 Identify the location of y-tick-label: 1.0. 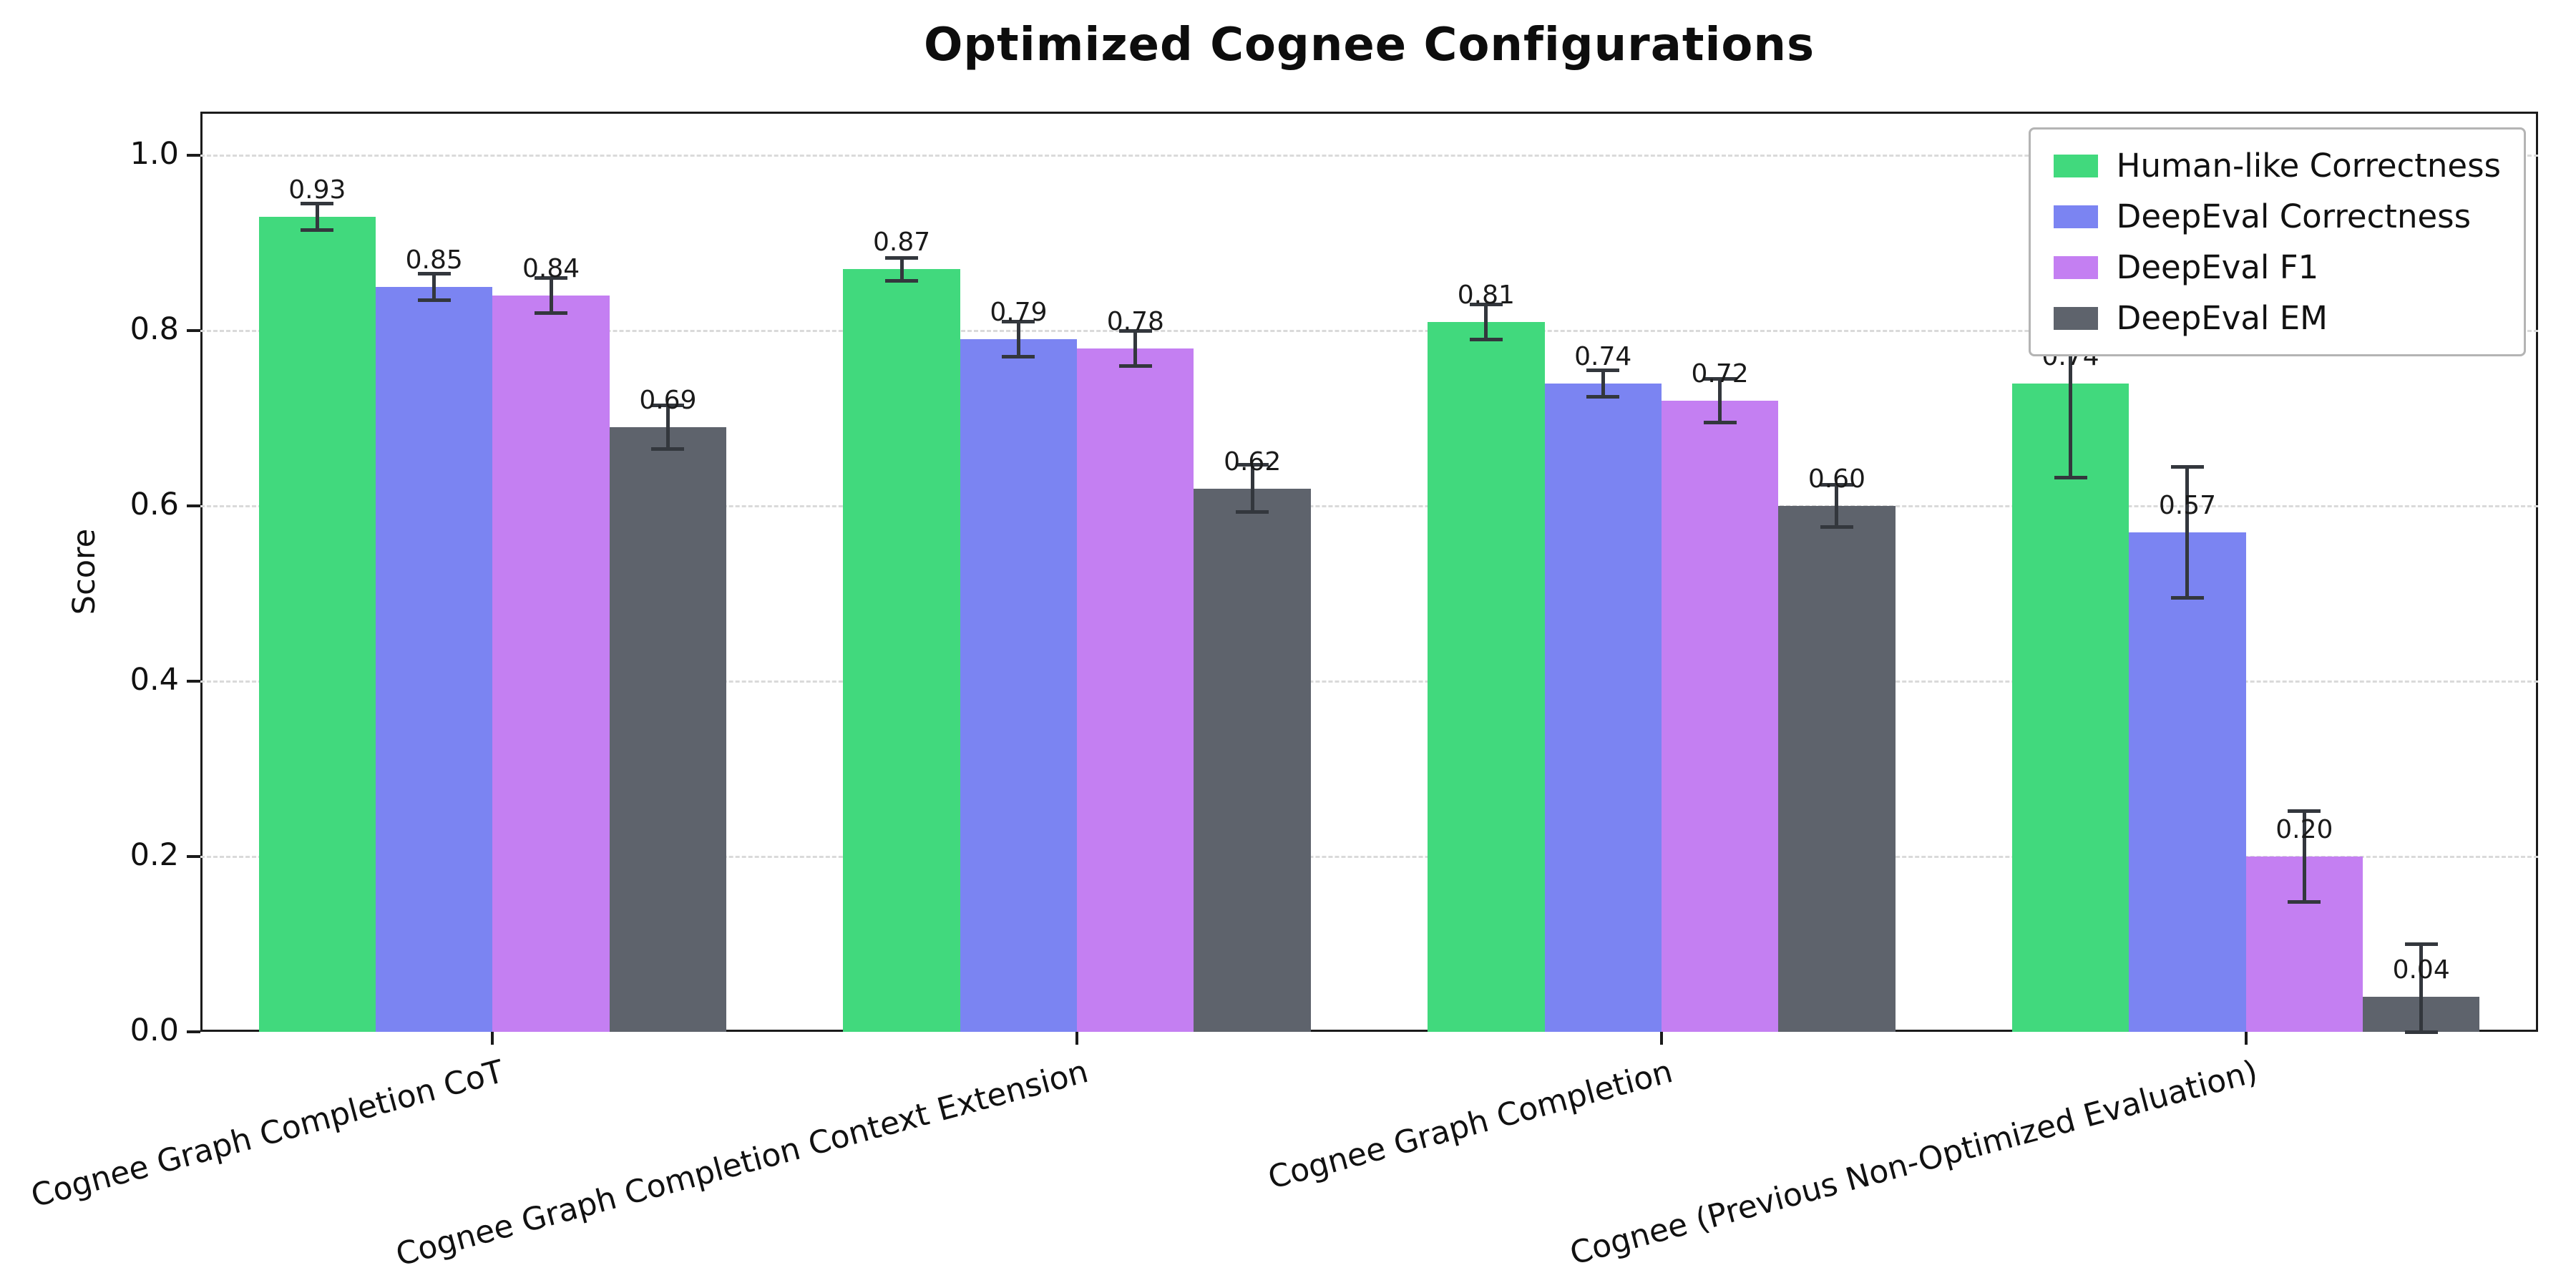
(154, 154).